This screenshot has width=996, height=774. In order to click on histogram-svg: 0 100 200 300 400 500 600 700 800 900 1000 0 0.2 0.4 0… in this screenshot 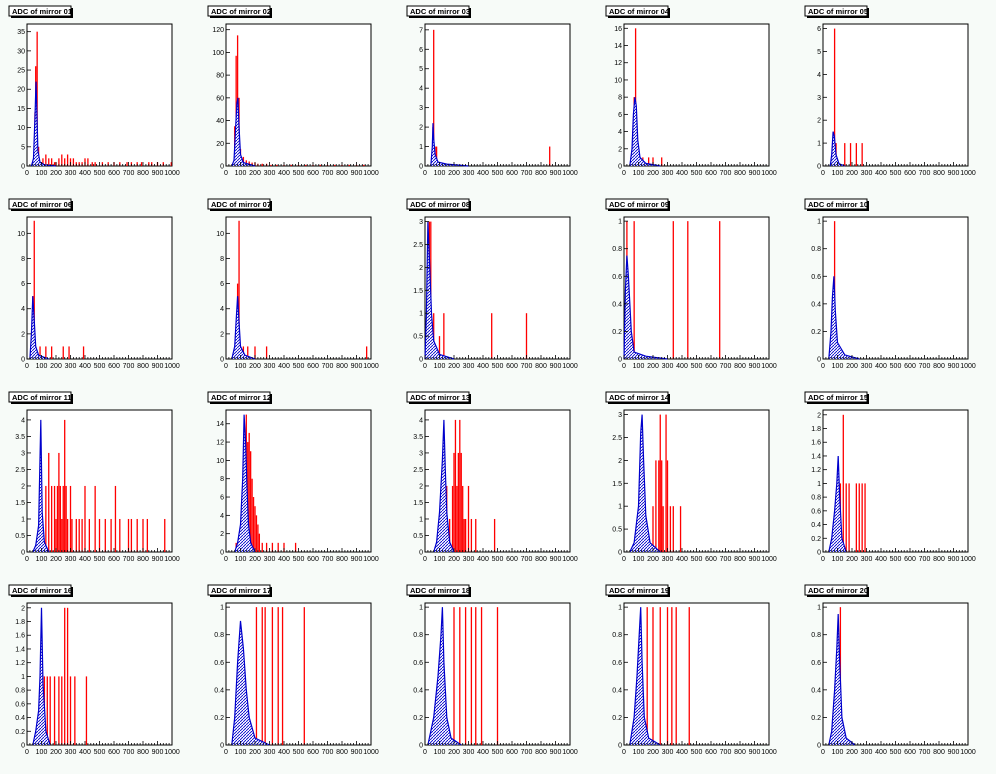, I will do `click(890, 284)`.